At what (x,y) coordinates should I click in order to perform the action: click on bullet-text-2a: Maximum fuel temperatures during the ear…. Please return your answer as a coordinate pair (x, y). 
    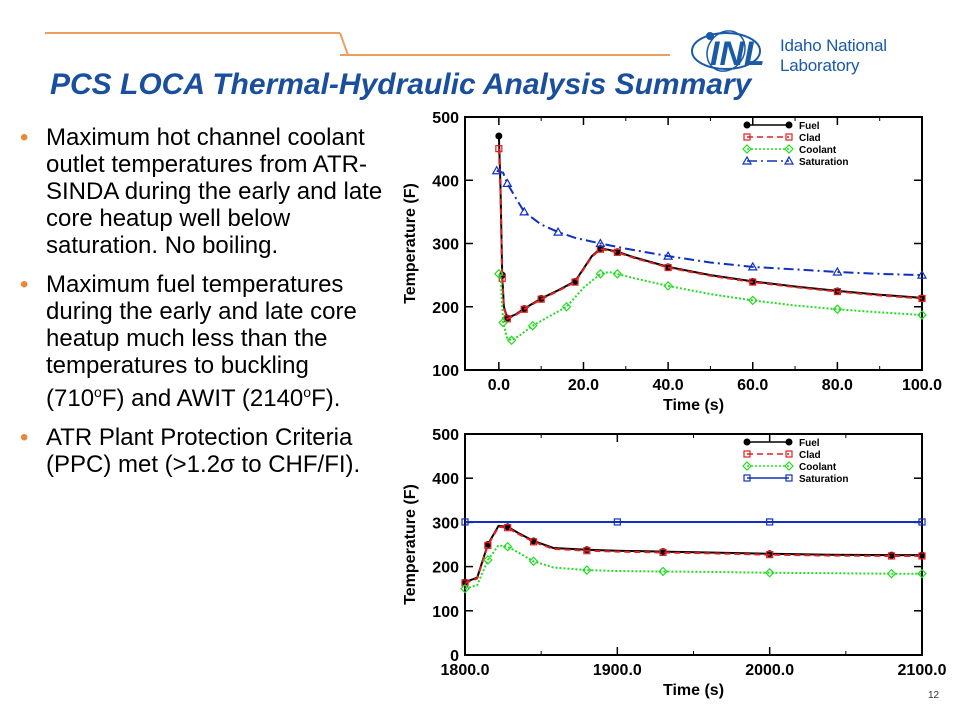
    Looking at the image, I should click on (201, 341).